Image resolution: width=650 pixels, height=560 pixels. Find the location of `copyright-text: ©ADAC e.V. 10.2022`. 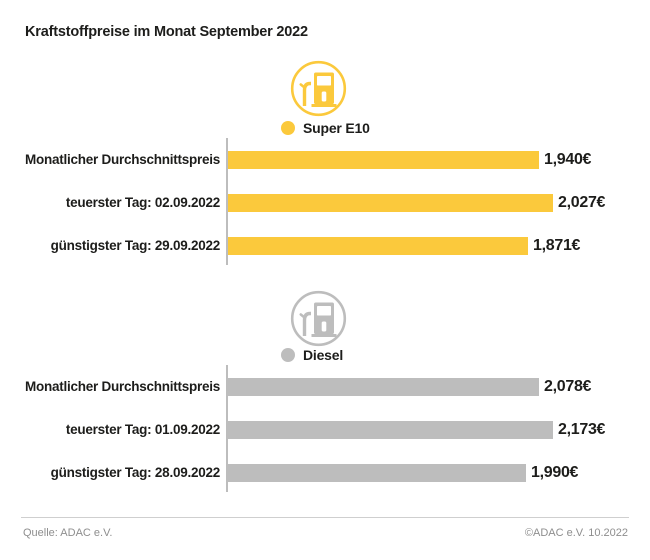

copyright-text: ©ADAC e.V. 10.2022 is located at coordinates (576, 533).